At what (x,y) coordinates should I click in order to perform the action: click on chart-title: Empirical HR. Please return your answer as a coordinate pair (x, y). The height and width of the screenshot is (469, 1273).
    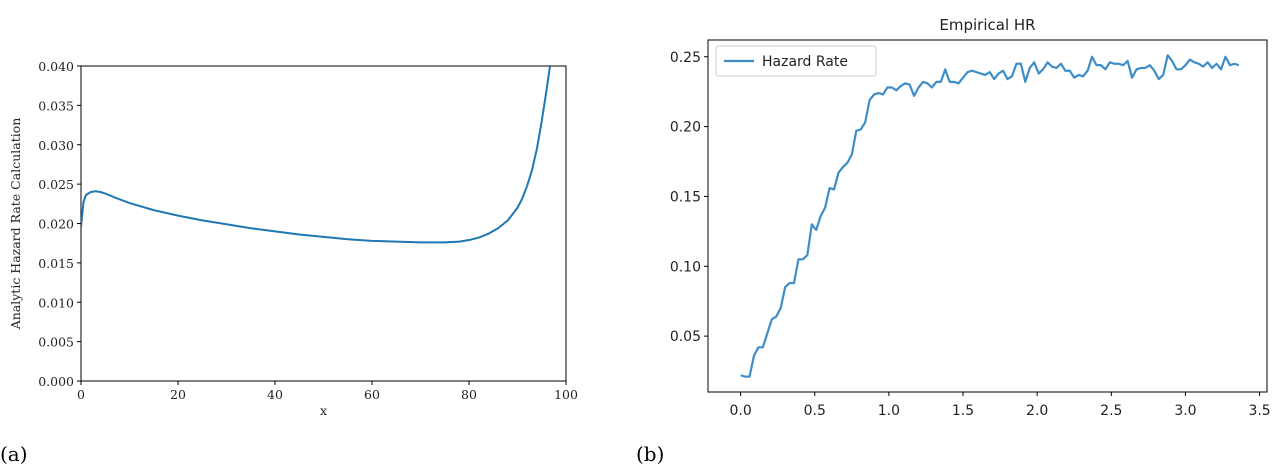
    Looking at the image, I should click on (987, 25).